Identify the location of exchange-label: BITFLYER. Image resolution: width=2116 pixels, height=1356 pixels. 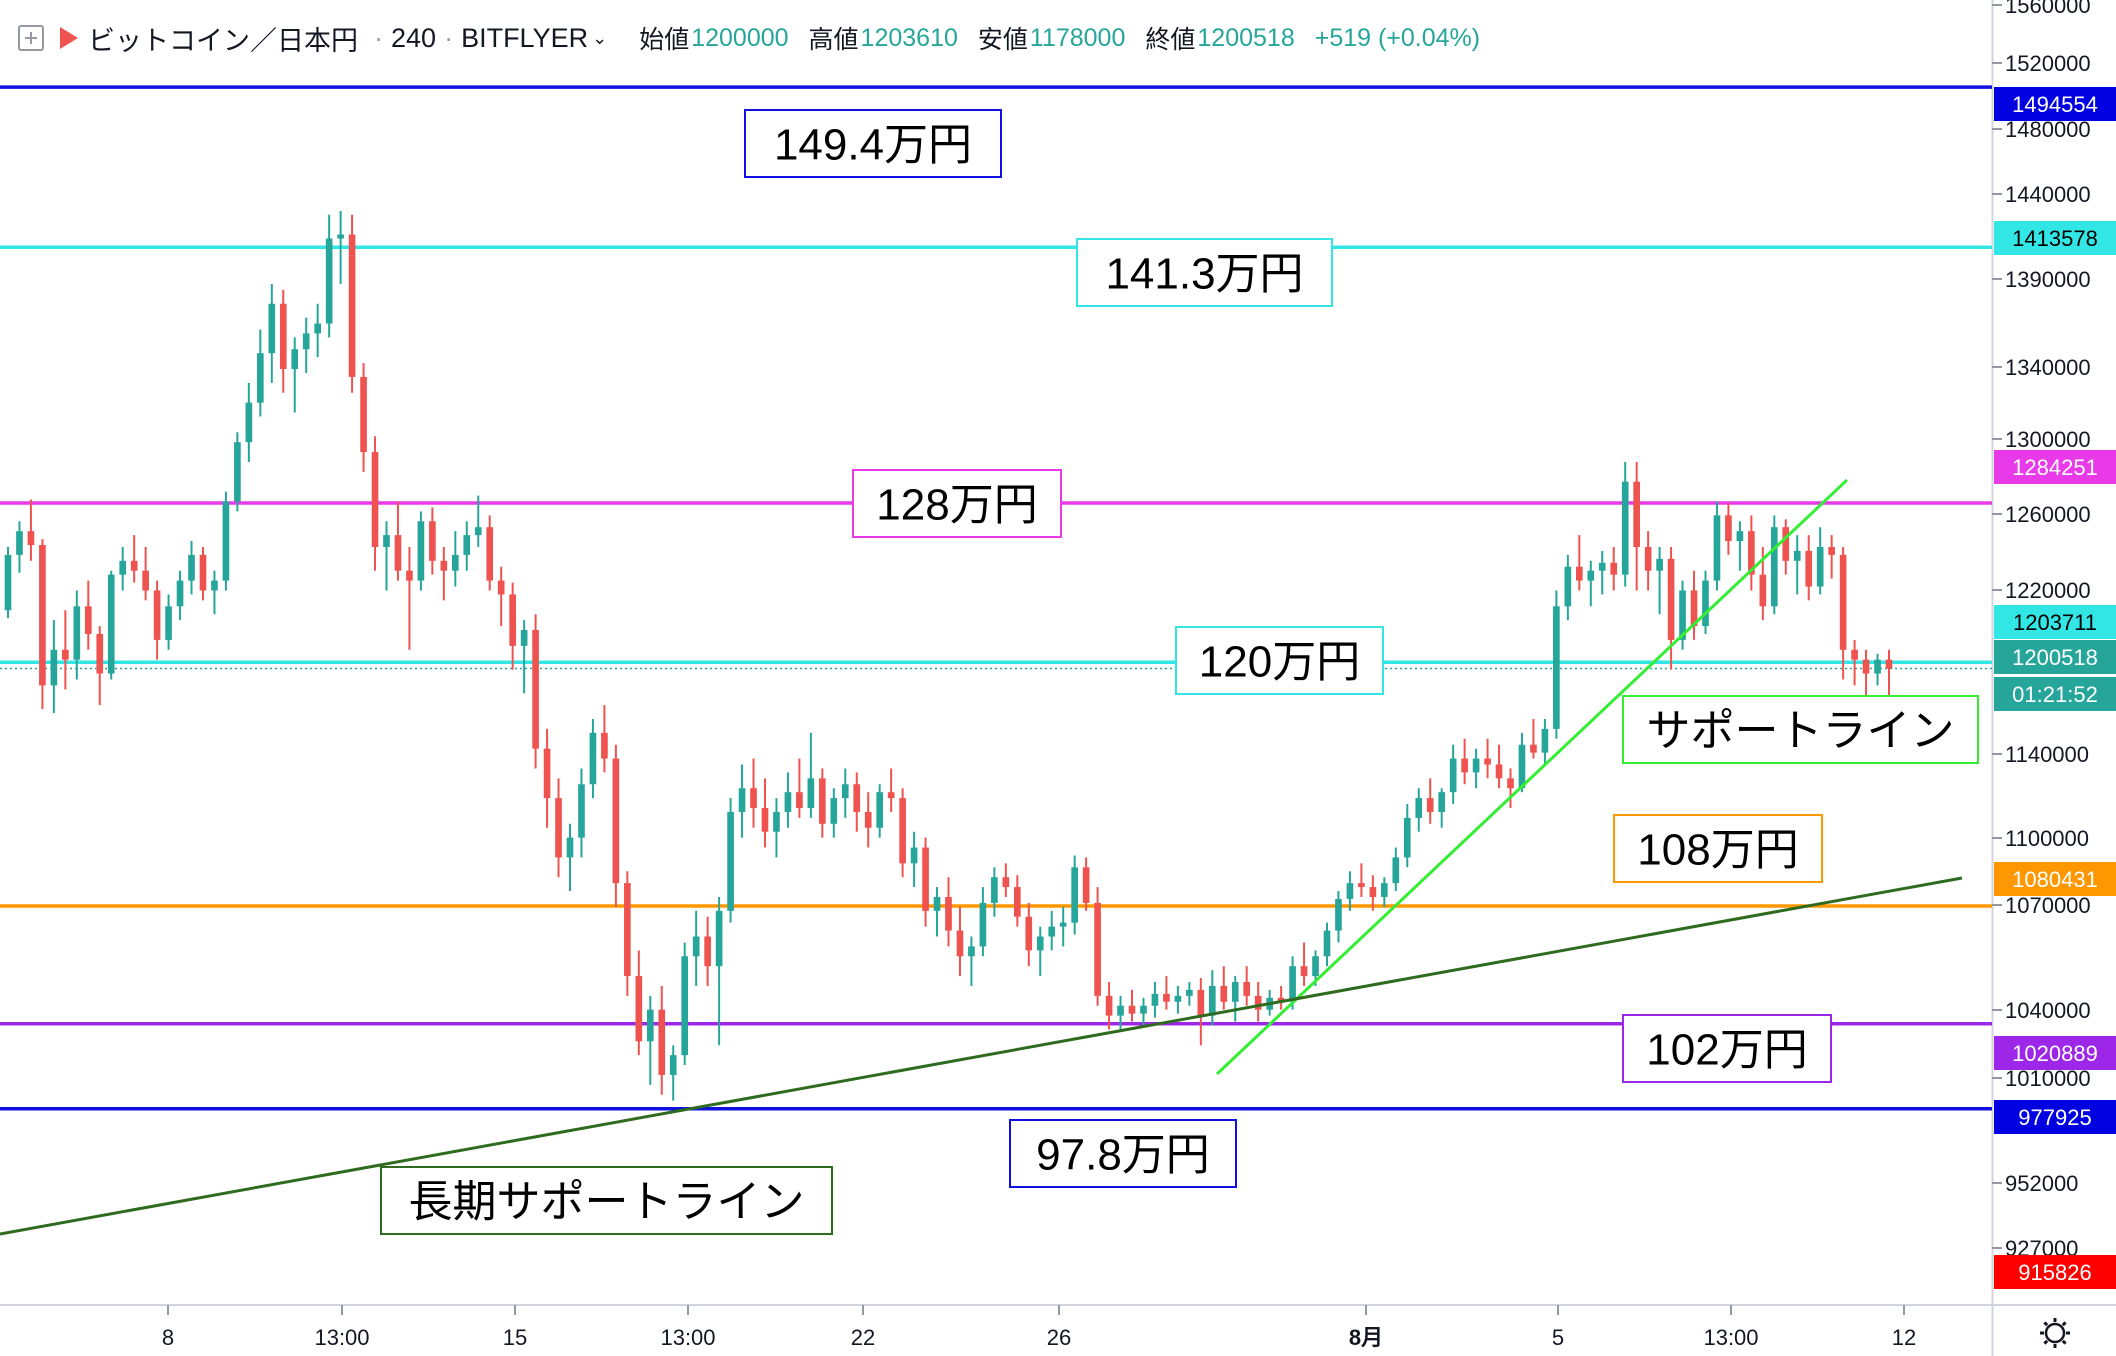
(525, 37).